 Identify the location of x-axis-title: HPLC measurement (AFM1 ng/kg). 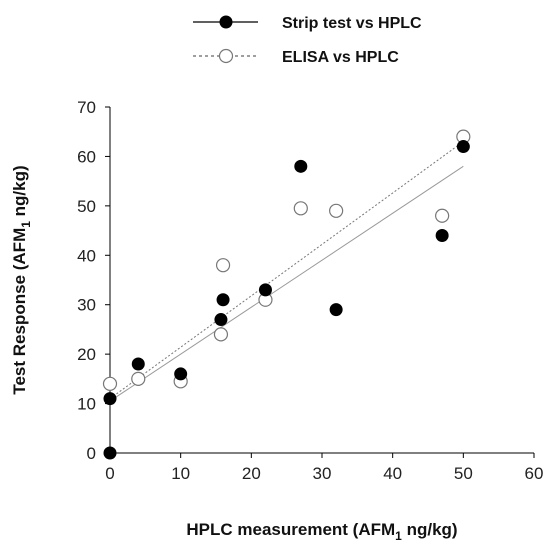
(321, 531).